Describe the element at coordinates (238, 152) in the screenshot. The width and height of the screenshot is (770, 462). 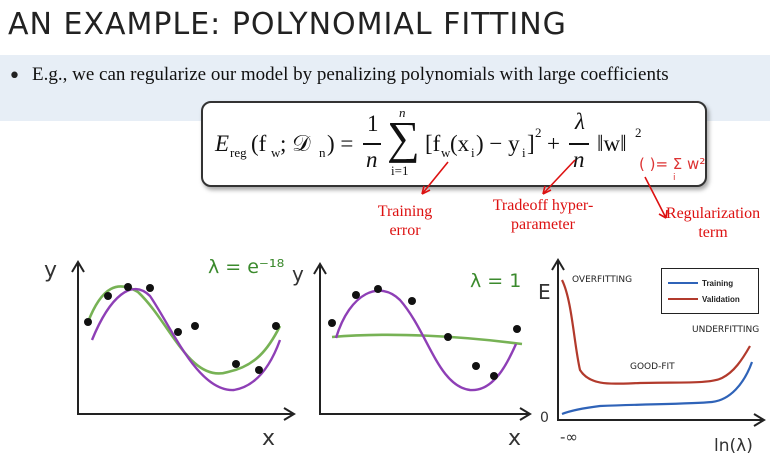
I see `formula-lhs-sub: reg` at that location.